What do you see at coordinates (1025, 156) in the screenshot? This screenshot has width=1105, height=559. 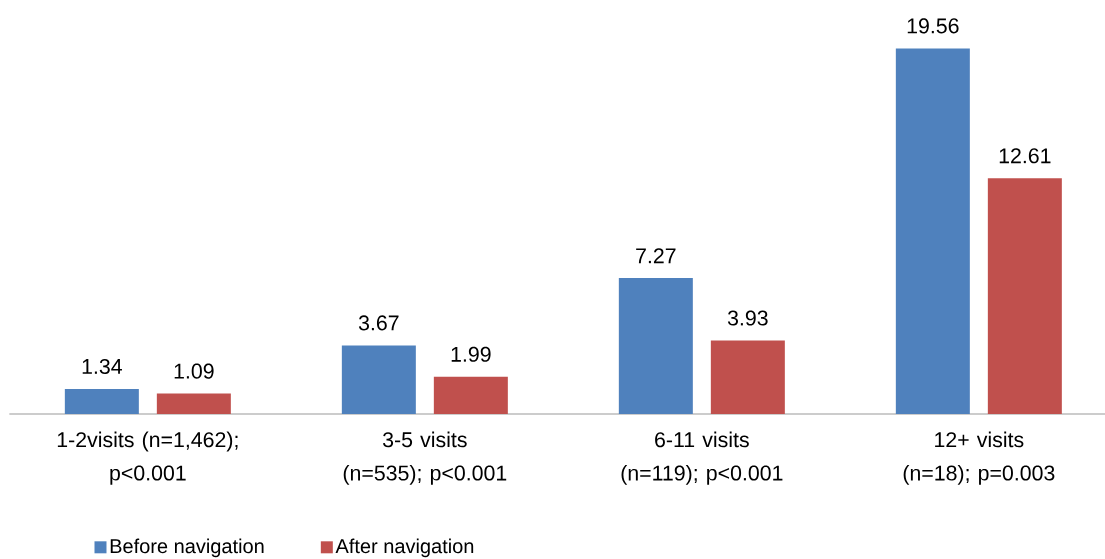 I see `data-label: 12.61` at bounding box center [1025, 156].